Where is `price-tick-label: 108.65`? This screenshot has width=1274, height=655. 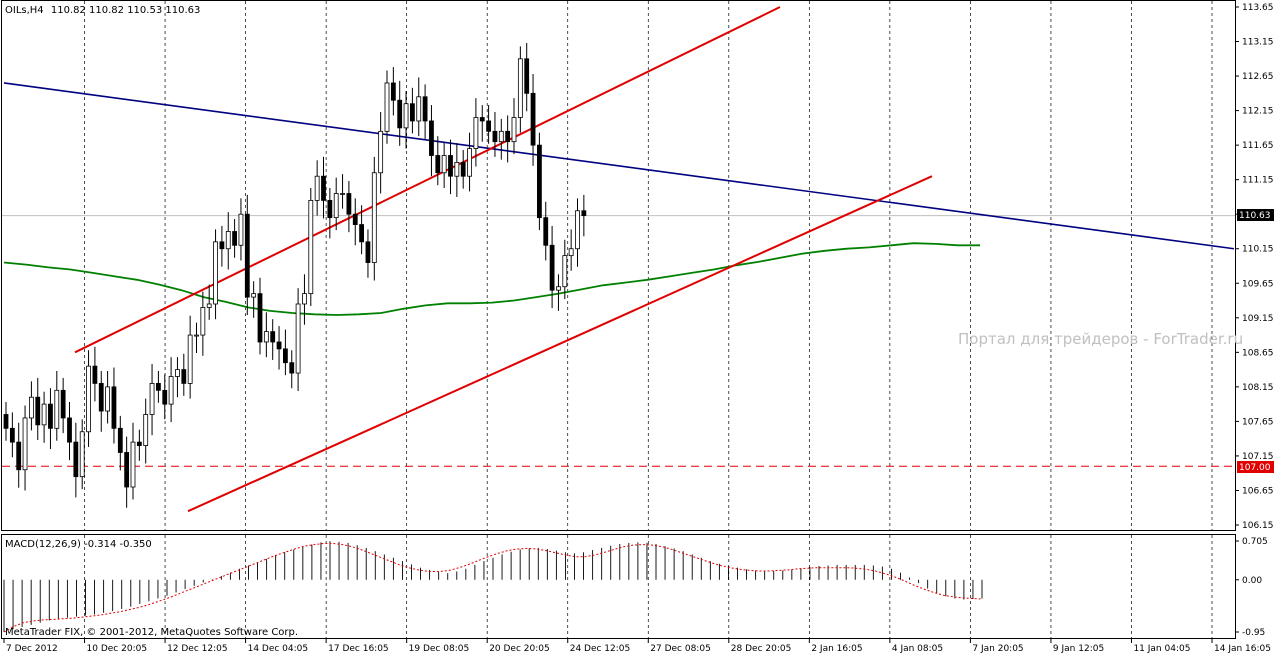
price-tick-label: 108.65 is located at coordinates (1258, 353).